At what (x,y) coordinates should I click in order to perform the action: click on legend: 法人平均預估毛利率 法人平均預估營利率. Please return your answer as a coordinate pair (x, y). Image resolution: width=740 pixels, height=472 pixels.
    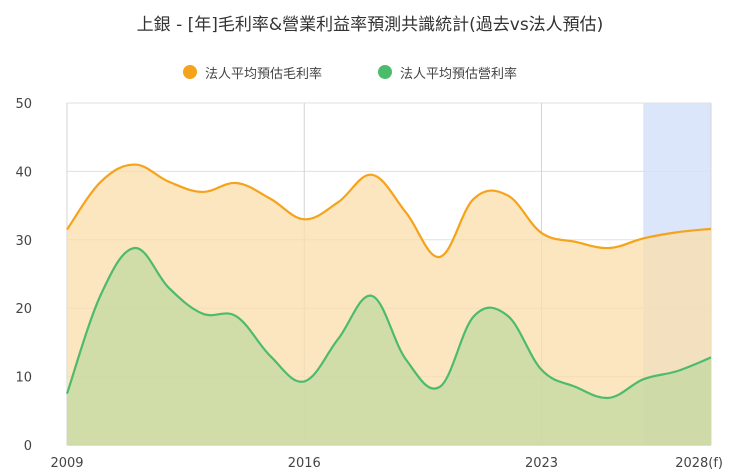
    Looking at the image, I should click on (370, 72).